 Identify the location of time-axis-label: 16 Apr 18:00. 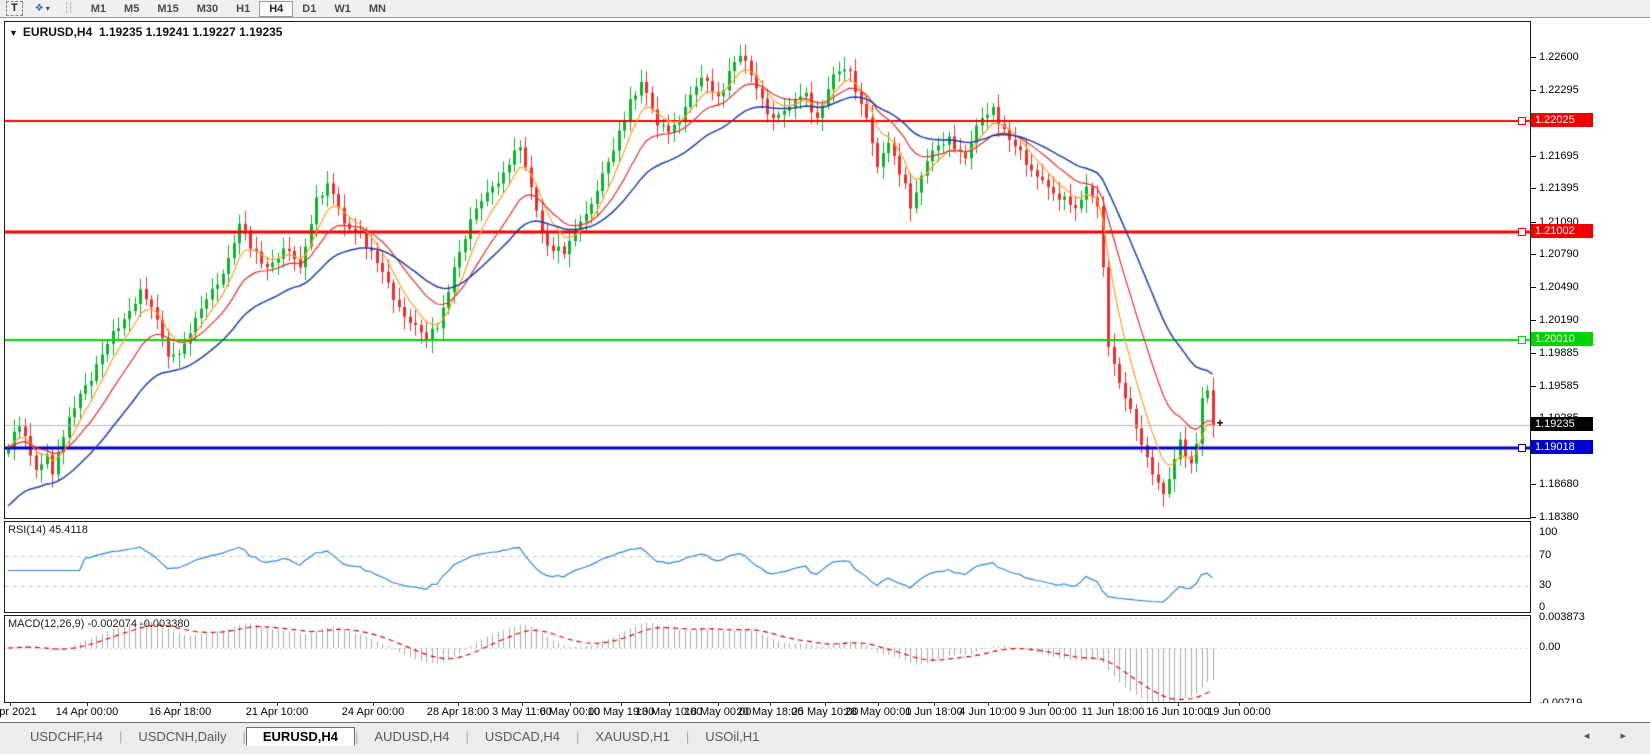
(180, 712).